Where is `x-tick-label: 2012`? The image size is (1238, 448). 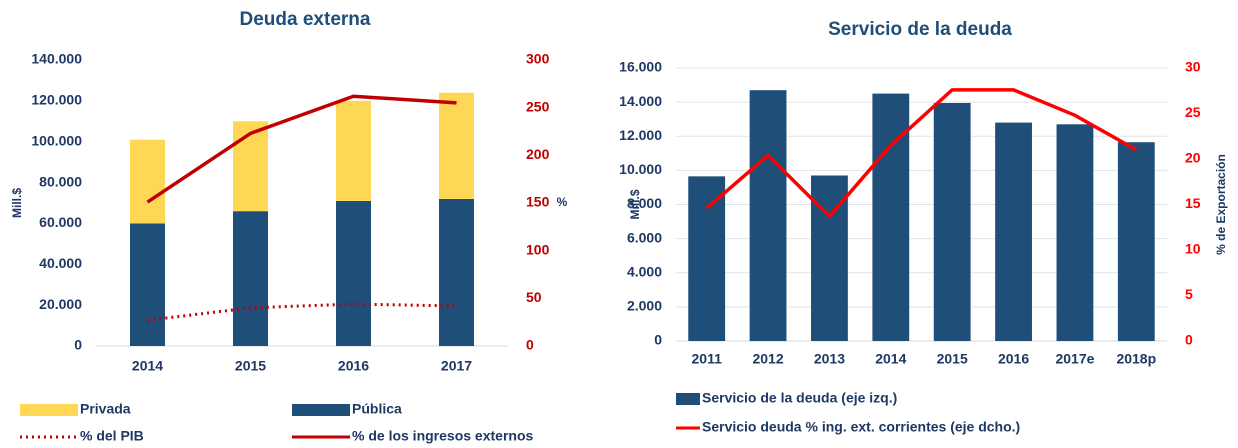 x-tick-label: 2012 is located at coordinates (767, 359).